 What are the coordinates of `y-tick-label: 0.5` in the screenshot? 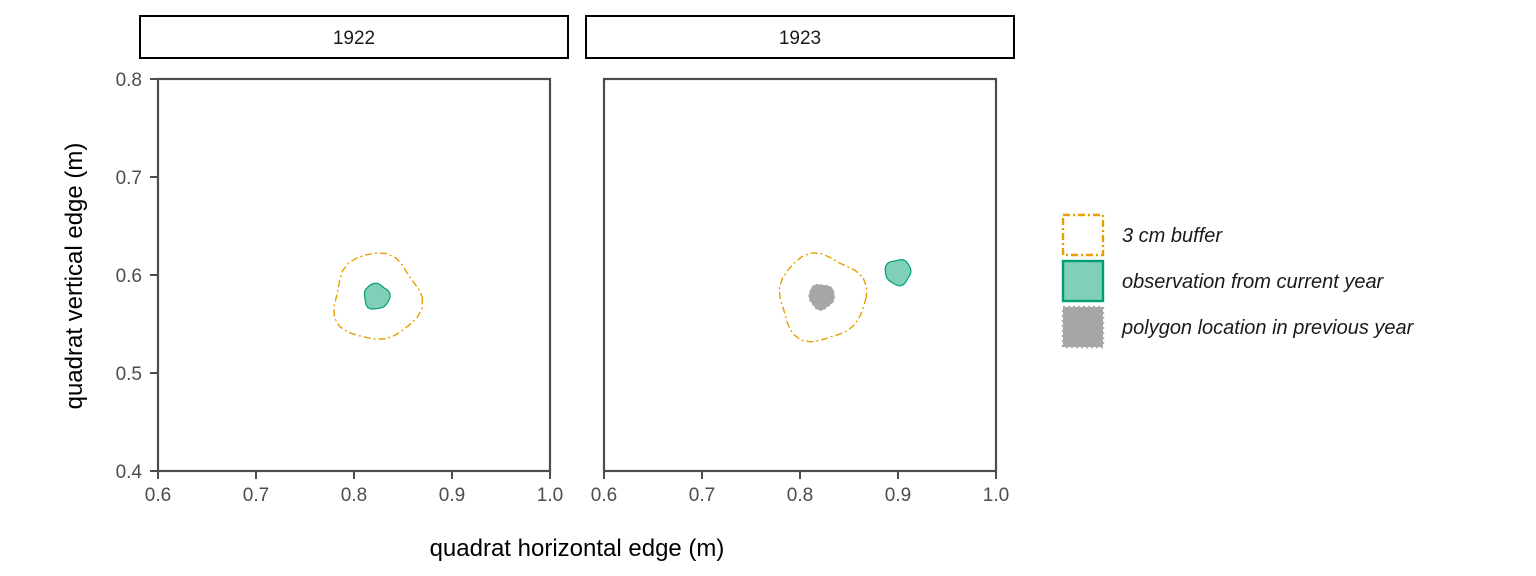 It's located at (129, 374).